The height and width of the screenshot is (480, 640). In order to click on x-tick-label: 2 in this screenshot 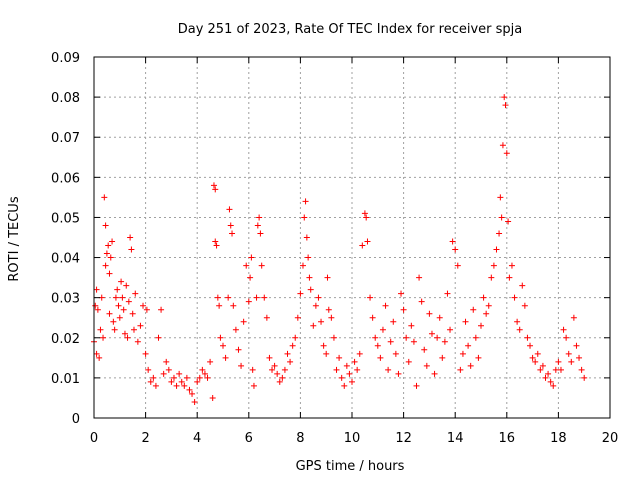, I will do `click(145, 438)`.